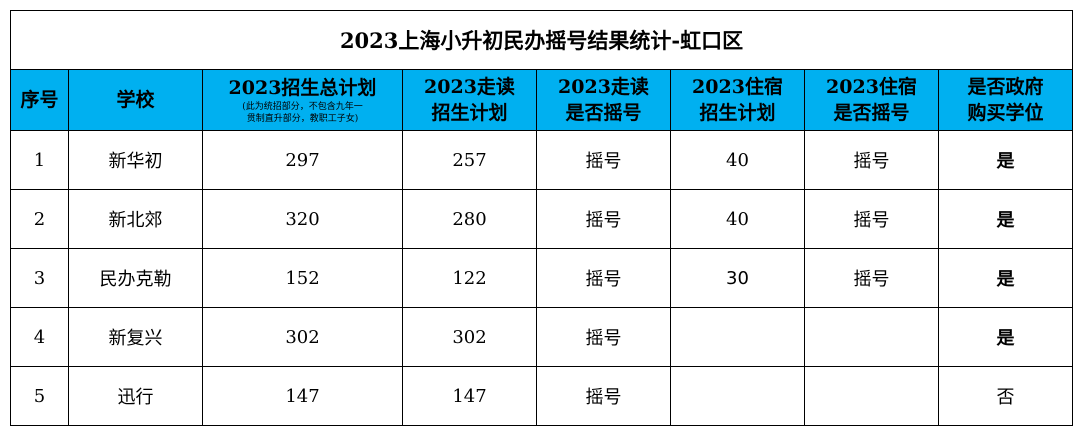 This screenshot has width=1080, height=440. What do you see at coordinates (1005, 396) in the screenshot?
I see `cell-gov-purchase: 否` at bounding box center [1005, 396].